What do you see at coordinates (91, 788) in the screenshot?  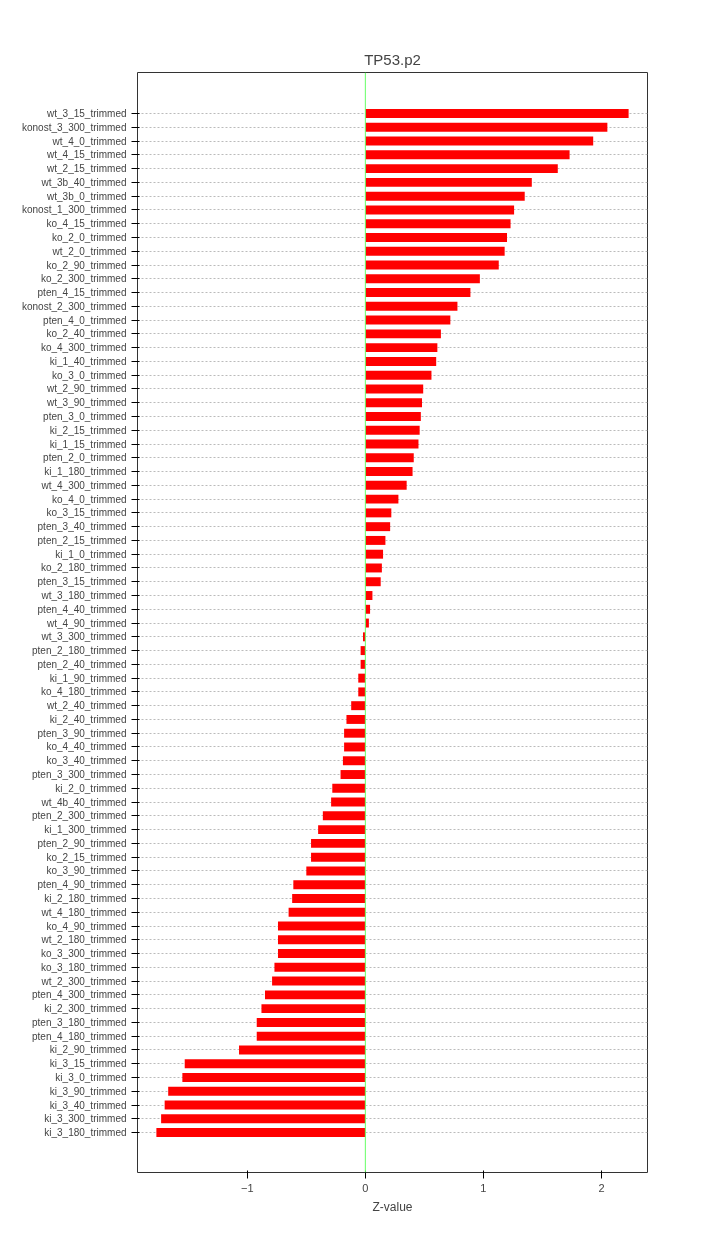 I see `y-tick-label: ki_2_0_trimmed` at bounding box center [91, 788].